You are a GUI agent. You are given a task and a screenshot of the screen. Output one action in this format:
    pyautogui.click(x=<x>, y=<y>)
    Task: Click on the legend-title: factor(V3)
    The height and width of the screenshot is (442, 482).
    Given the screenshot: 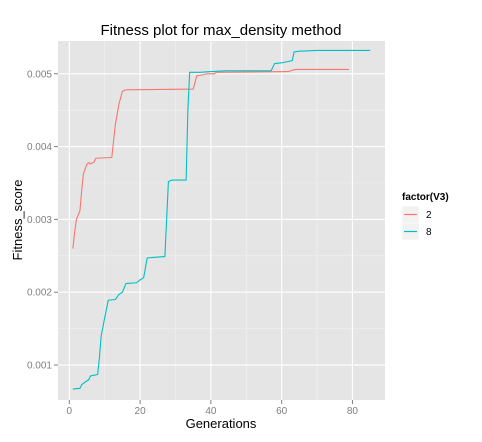 What is the action you would take?
    pyautogui.click(x=425, y=197)
    